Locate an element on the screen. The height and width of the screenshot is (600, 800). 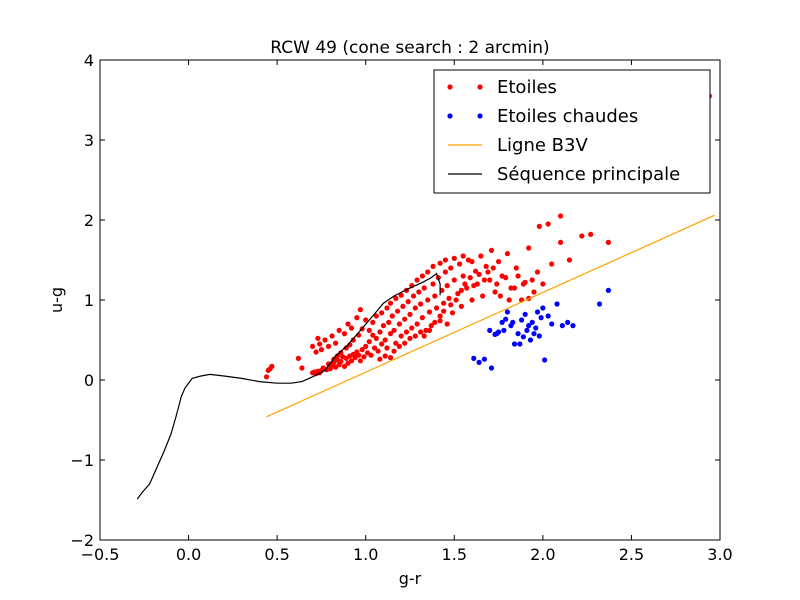
y-tick-label: −1 is located at coordinates (82, 460).